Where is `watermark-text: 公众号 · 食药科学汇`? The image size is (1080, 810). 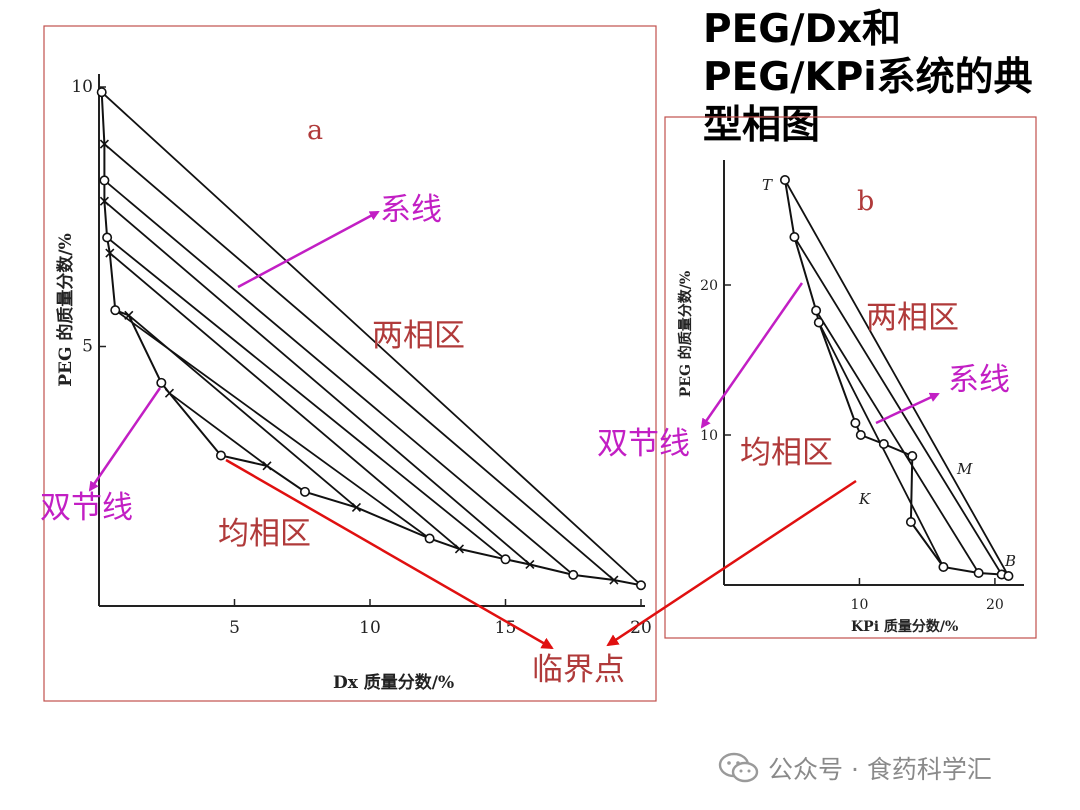 watermark-text: 公众号 · 食药科学汇 is located at coordinates (880, 769).